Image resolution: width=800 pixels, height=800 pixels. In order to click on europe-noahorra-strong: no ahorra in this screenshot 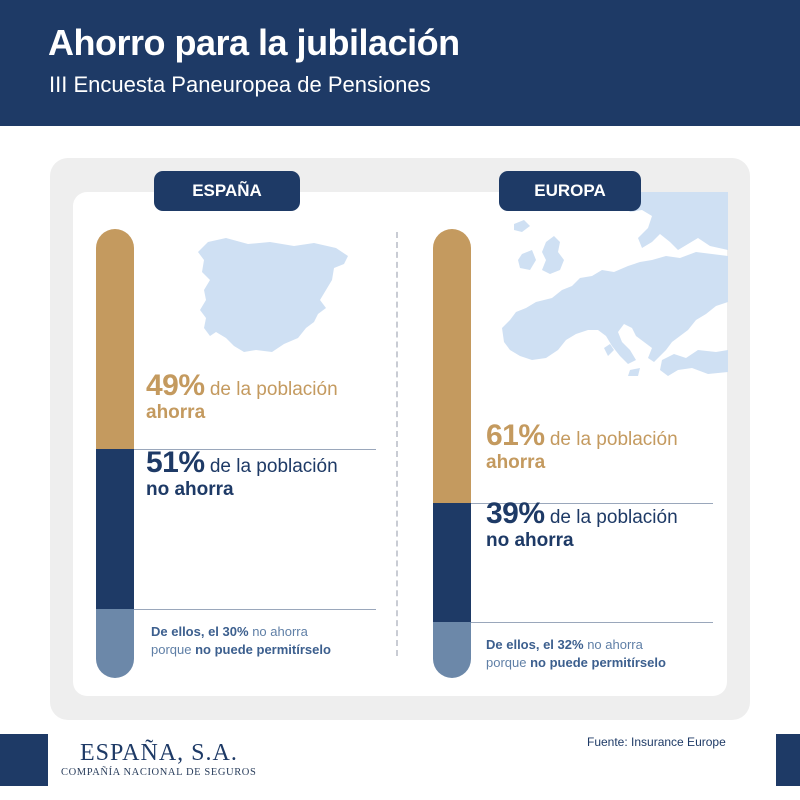, I will do `click(530, 540)`.